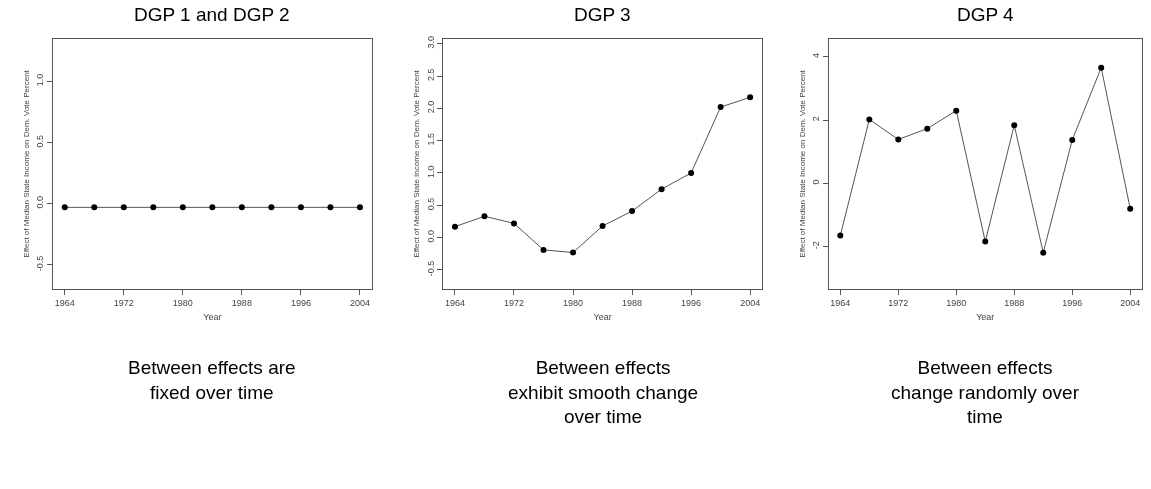 This screenshot has width=1151, height=489. What do you see at coordinates (816, 56) in the screenshot?
I see `y-tick-label: 4` at bounding box center [816, 56].